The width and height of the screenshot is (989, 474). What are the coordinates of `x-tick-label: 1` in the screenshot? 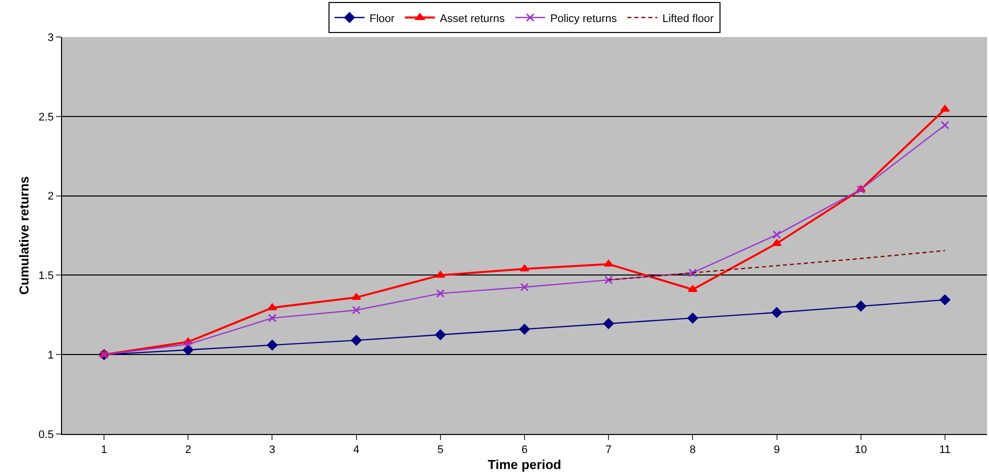 It's located at (104, 450).